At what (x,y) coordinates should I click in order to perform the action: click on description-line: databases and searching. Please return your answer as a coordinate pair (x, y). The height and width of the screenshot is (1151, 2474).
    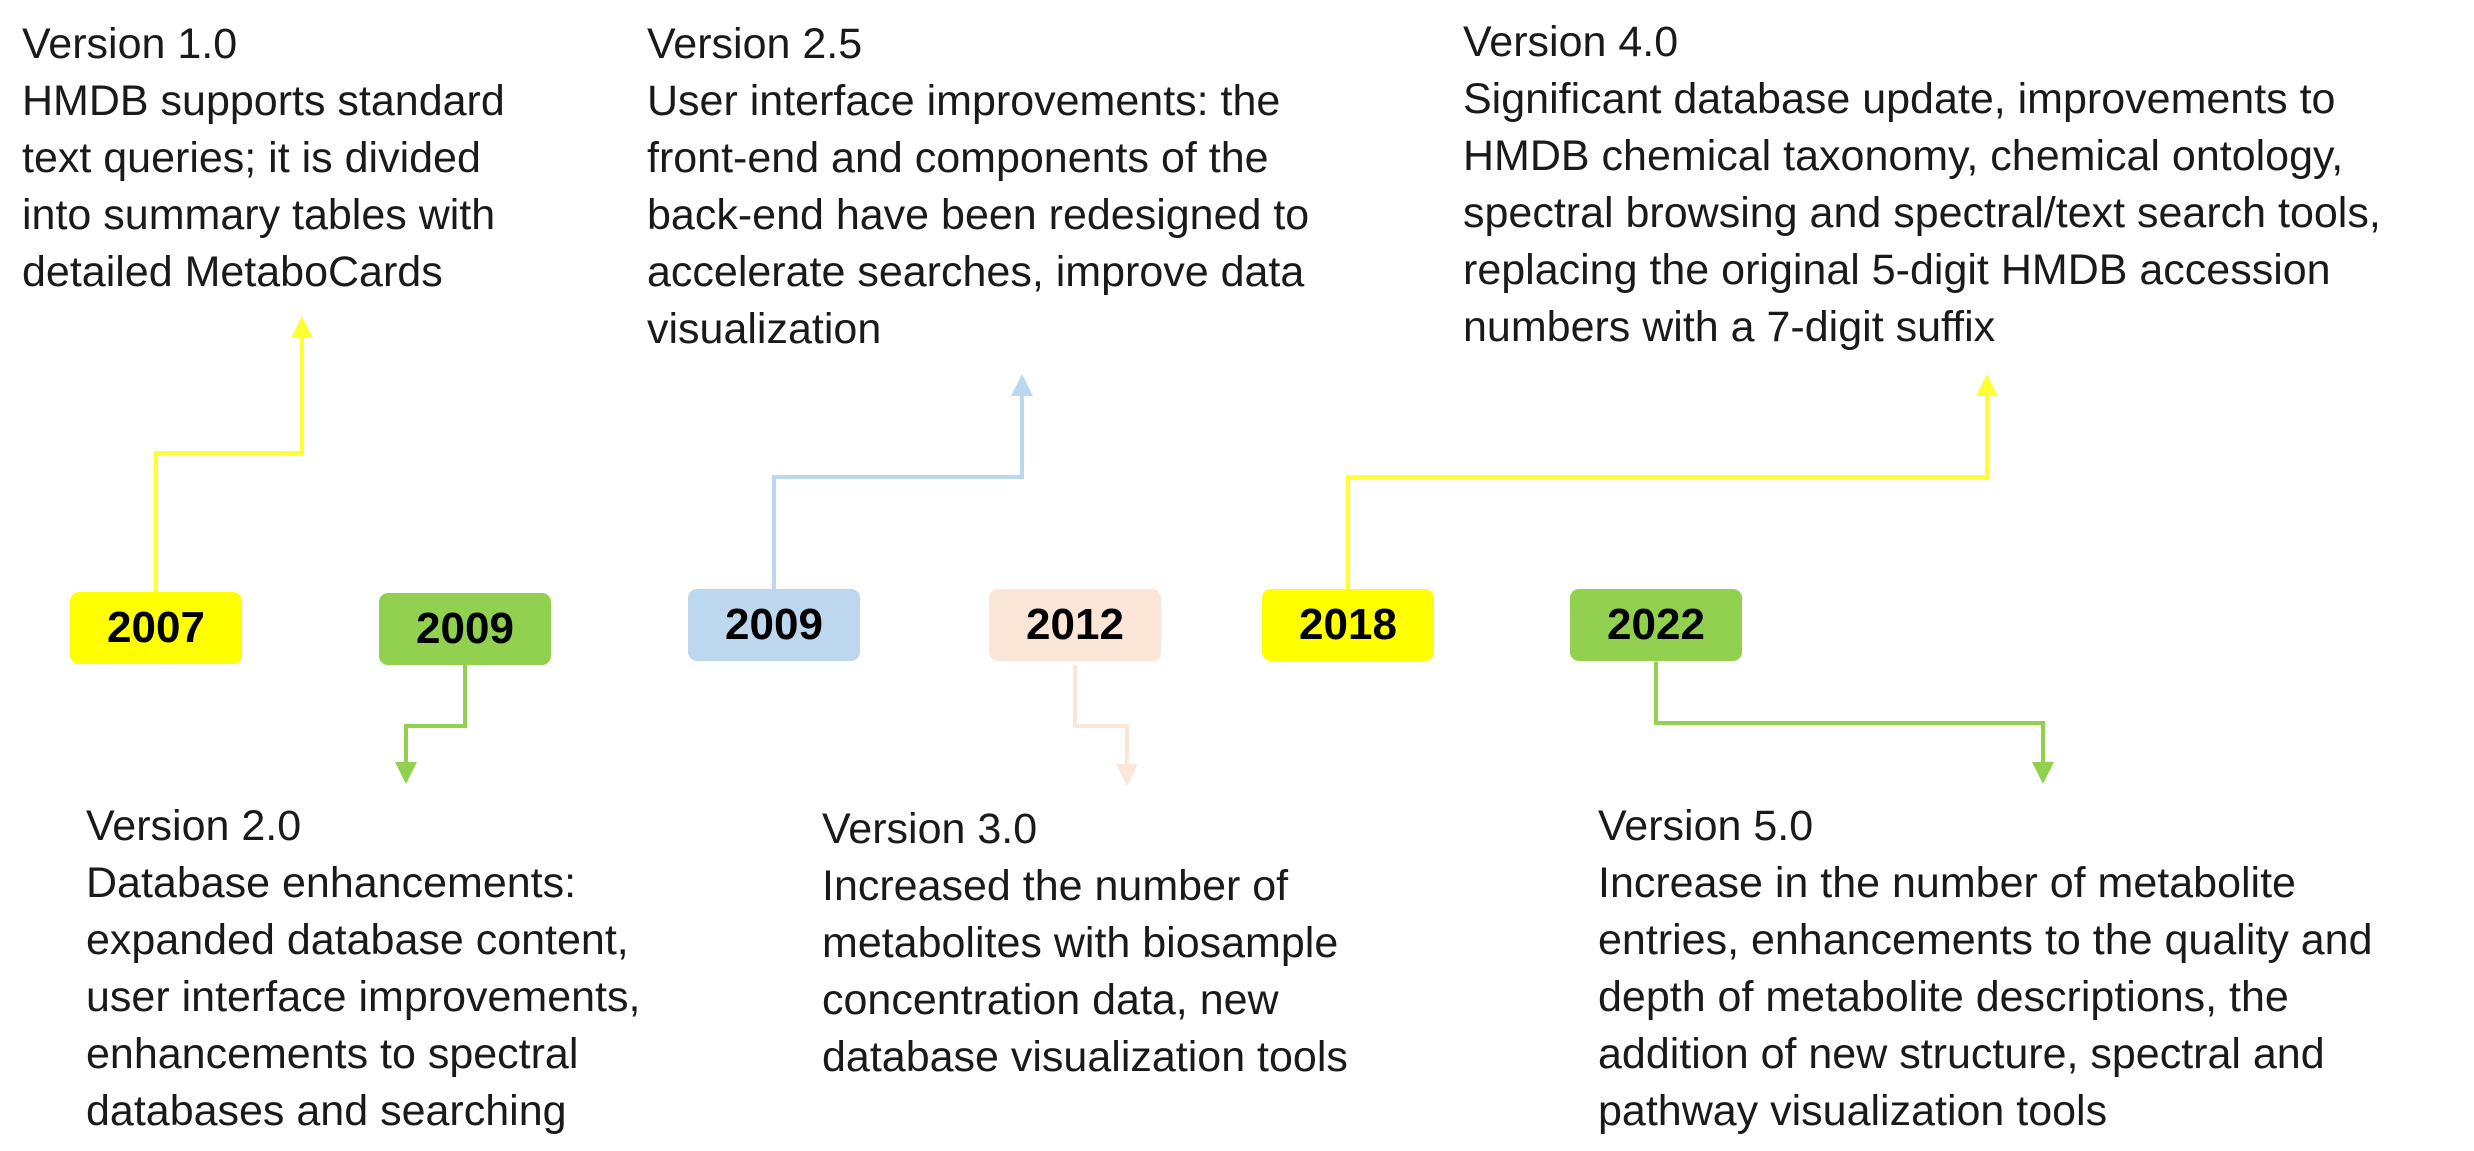
    Looking at the image, I should click on (326, 1111).